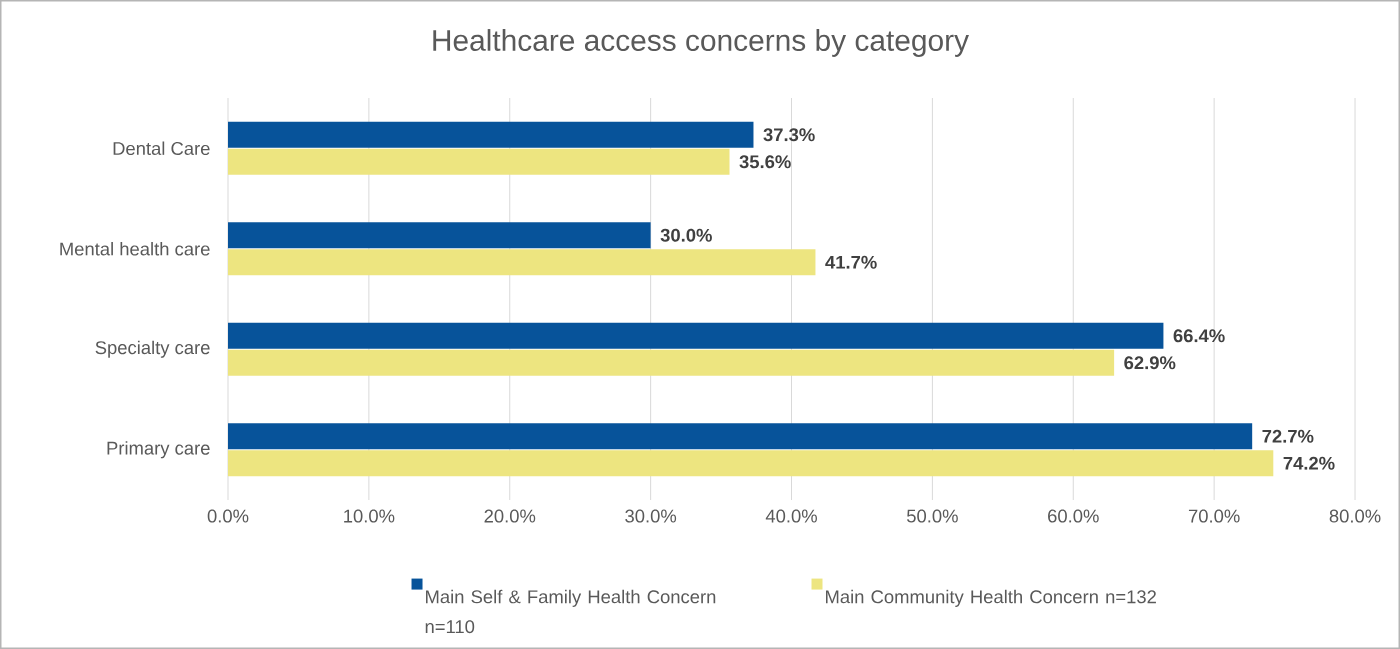  Describe the element at coordinates (789, 135) in the screenshot. I see `data-label: 37.3%` at that location.